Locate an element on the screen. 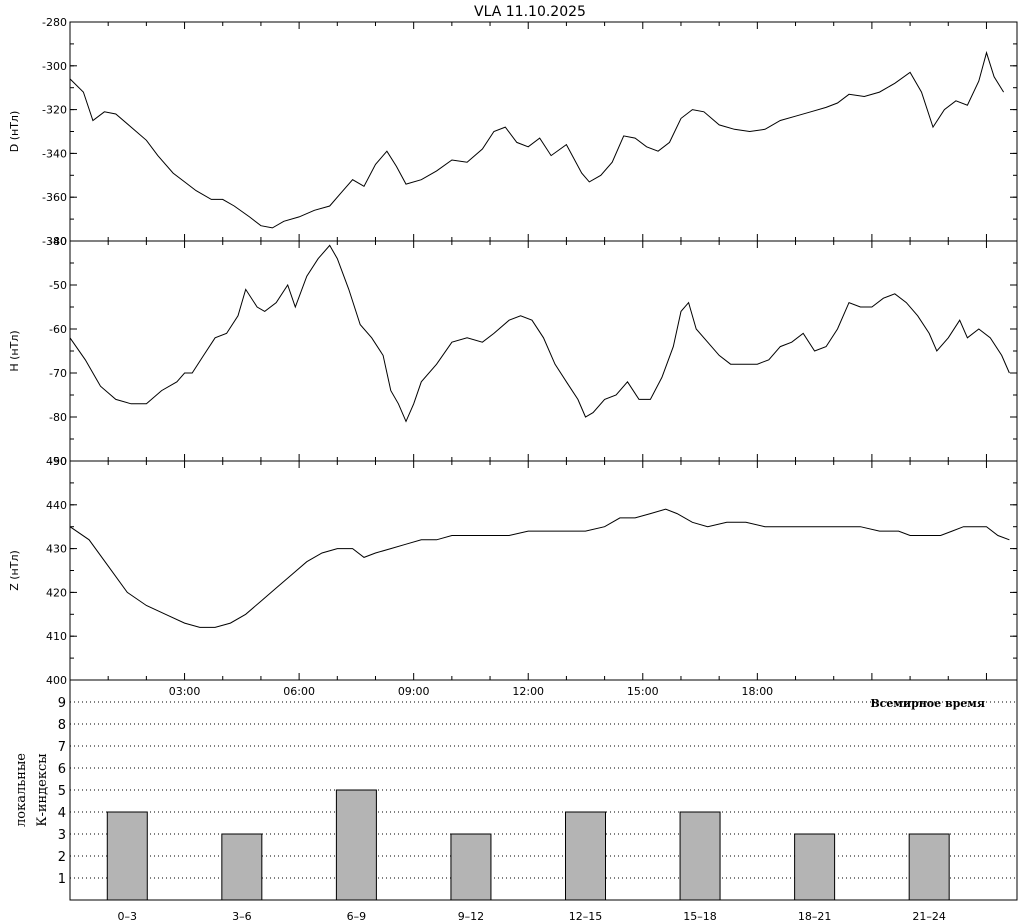 Image resolution: width=1024 pixels, height=921 pixels. y-axis-label: К-индексы is located at coordinates (42, 789).